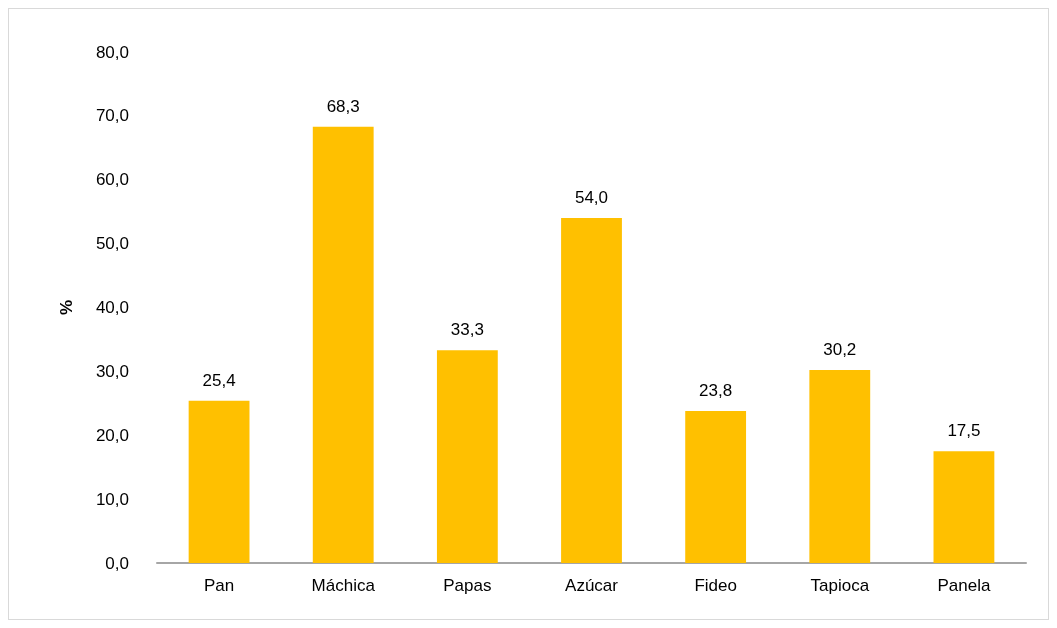 This screenshot has width=1057, height=628. What do you see at coordinates (112, 180) in the screenshot?
I see `y-tick-label: 60,0` at bounding box center [112, 180].